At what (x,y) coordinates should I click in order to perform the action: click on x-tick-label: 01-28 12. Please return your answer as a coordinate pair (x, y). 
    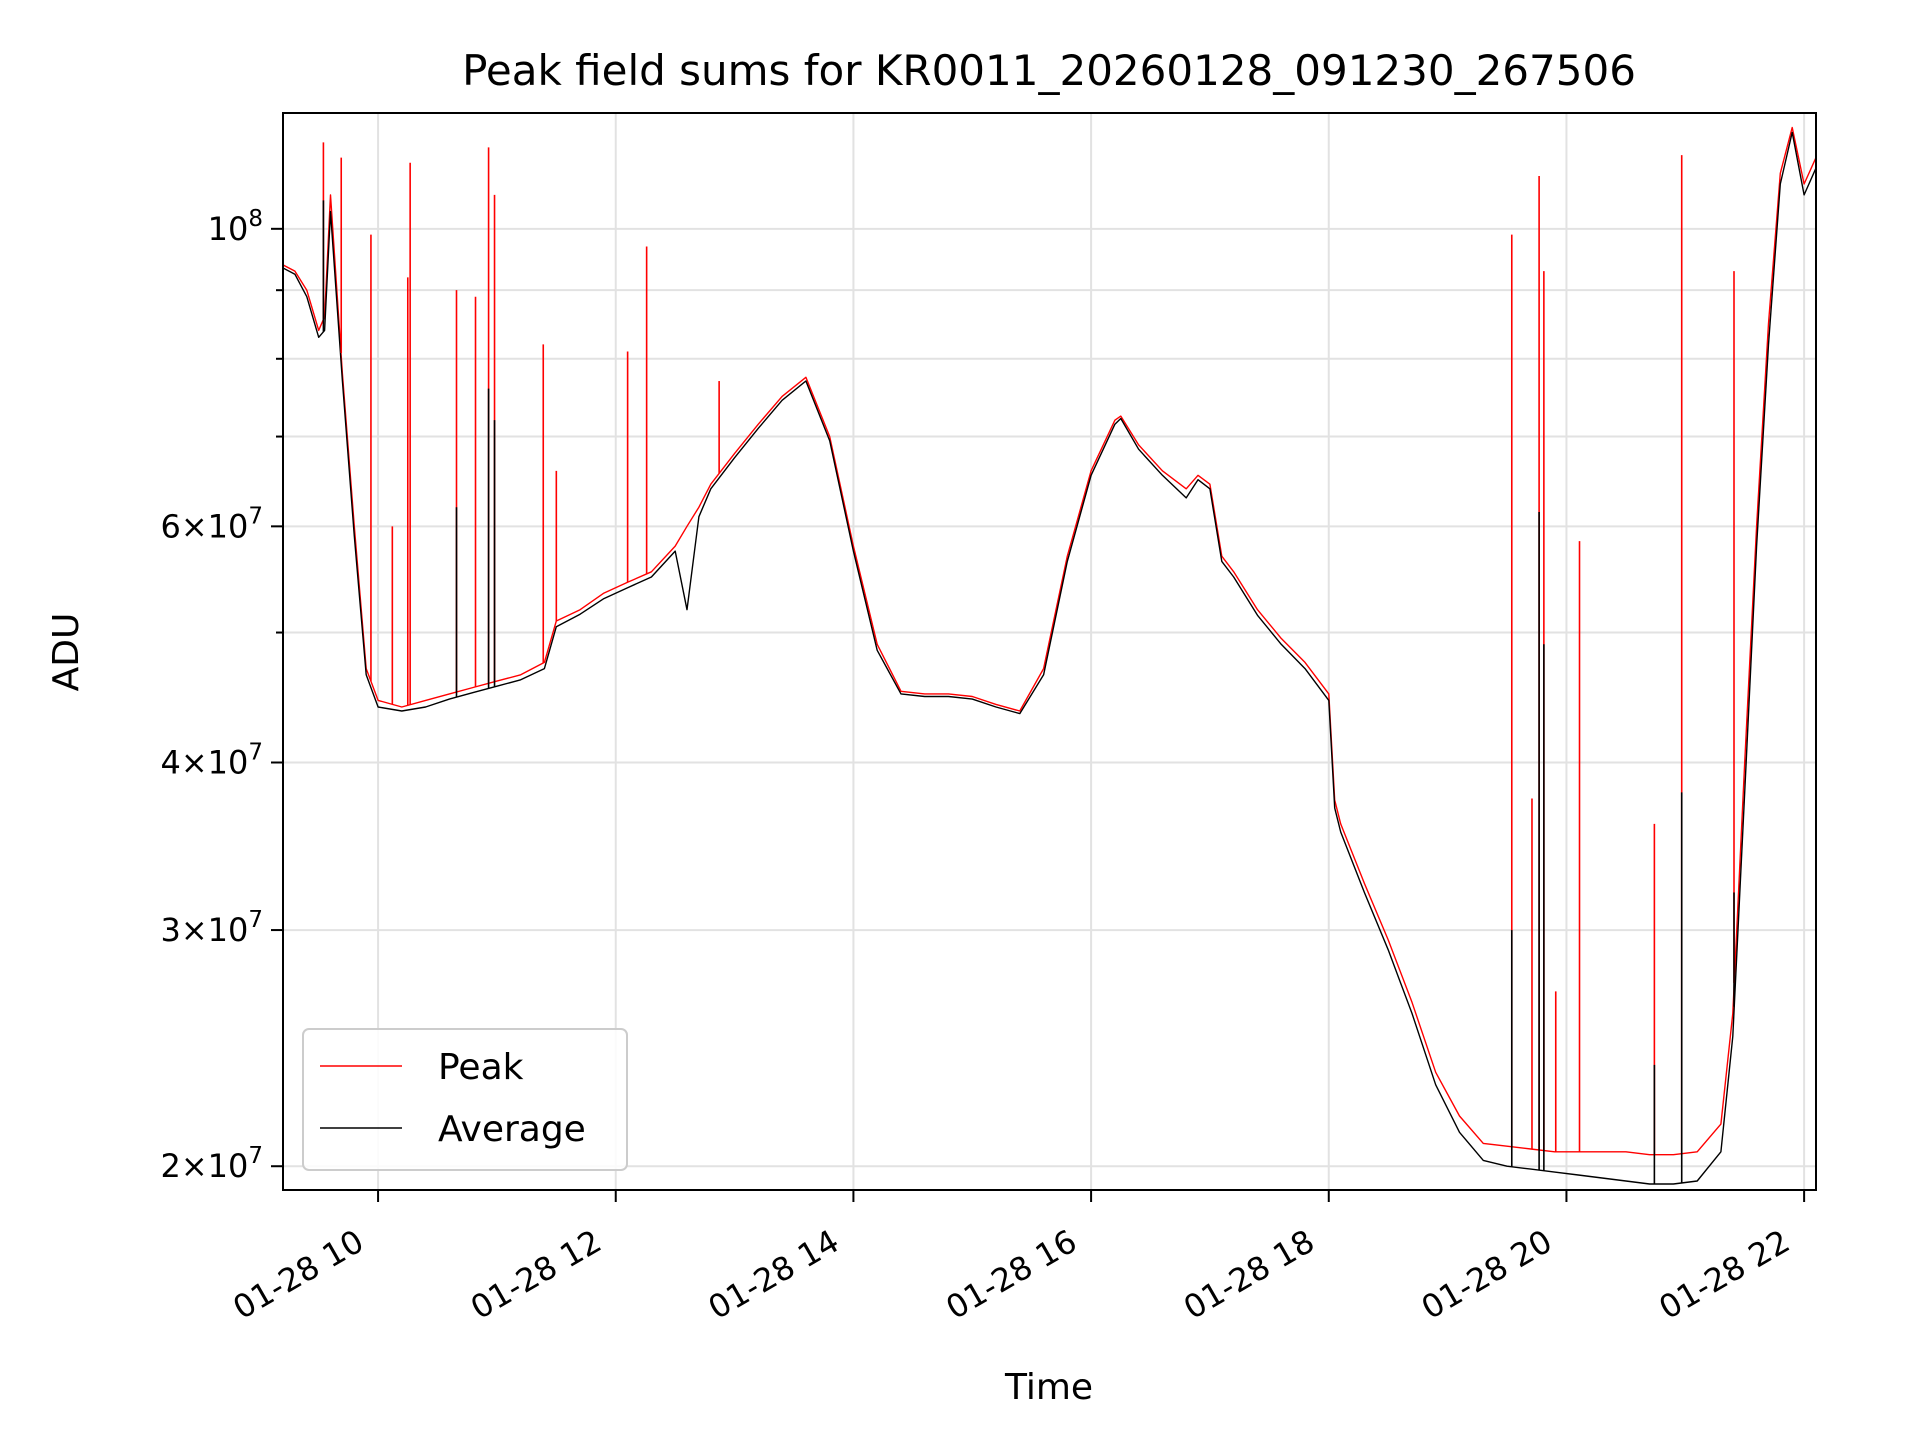
    Looking at the image, I should click on (536, 1274).